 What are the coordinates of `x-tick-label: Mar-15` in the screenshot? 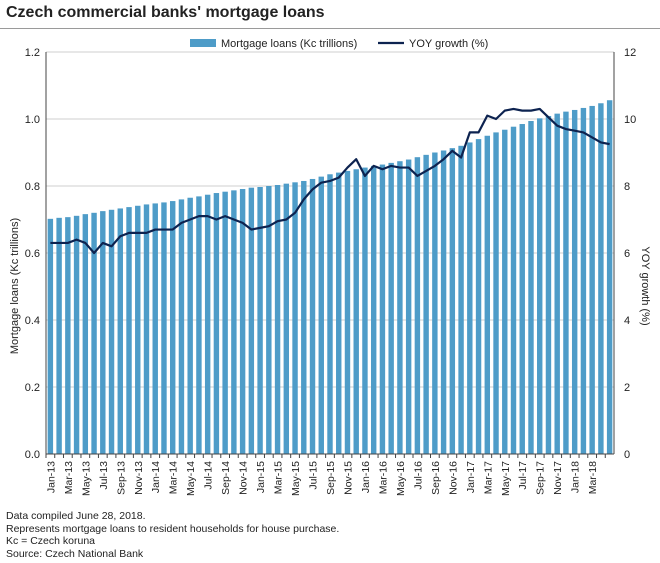 It's located at (279, 477).